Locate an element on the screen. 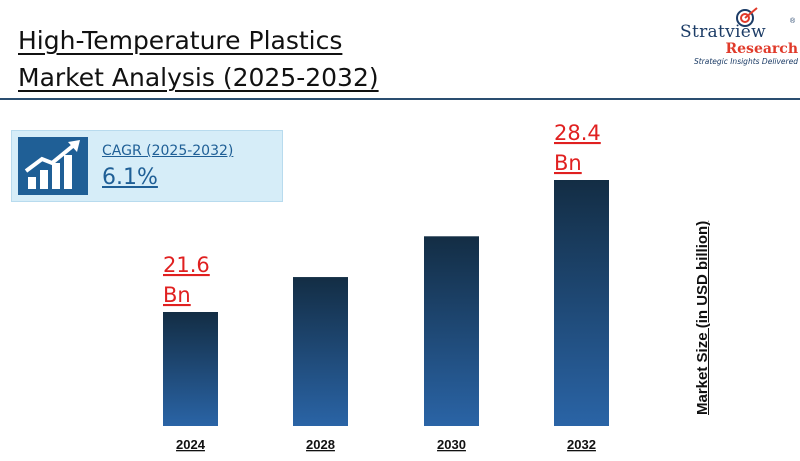 This screenshot has width=800, height=461. value-callout-2032-line-2: Bn is located at coordinates (568, 163).